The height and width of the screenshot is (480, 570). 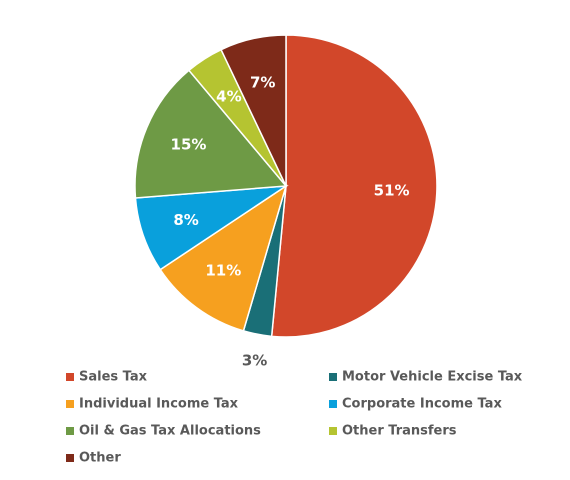 What do you see at coordinates (185, 220) in the screenshot?
I see `data-label-corporate-income-tax: 8%` at bounding box center [185, 220].